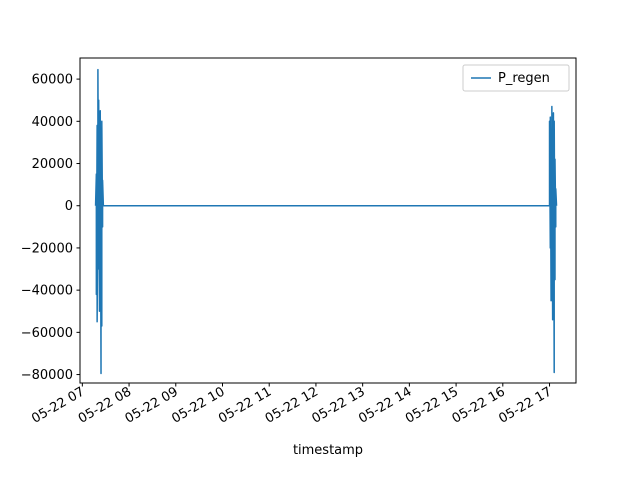 Image resolution: width=640 pixels, height=480 pixels. I want to click on legend-box, so click(516, 78).